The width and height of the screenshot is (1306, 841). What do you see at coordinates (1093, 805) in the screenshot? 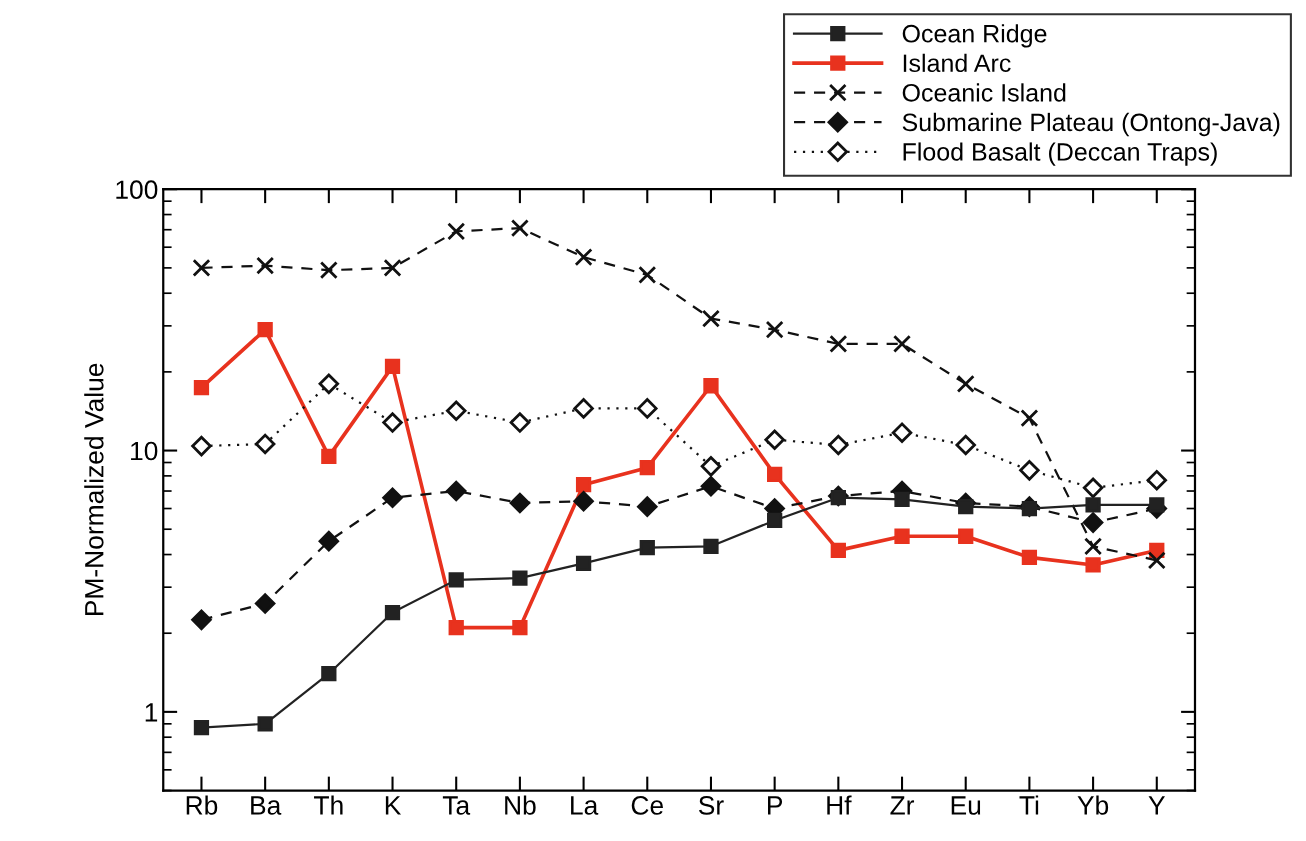
I see `x-tick-label: Yb` at bounding box center [1093, 805].